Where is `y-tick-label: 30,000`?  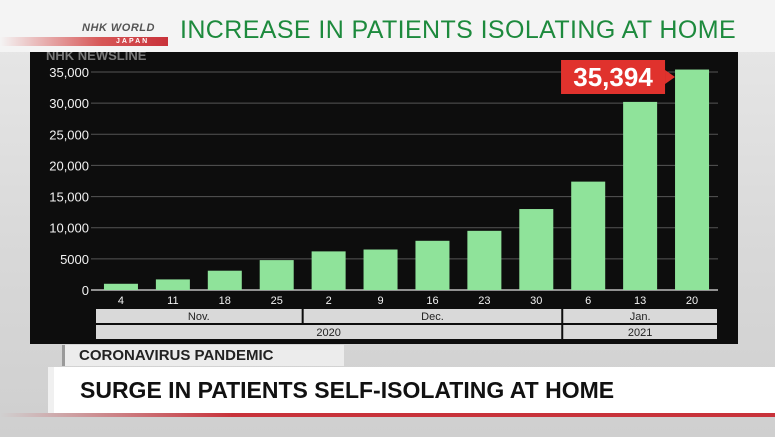 y-tick-label: 30,000 is located at coordinates (69, 103).